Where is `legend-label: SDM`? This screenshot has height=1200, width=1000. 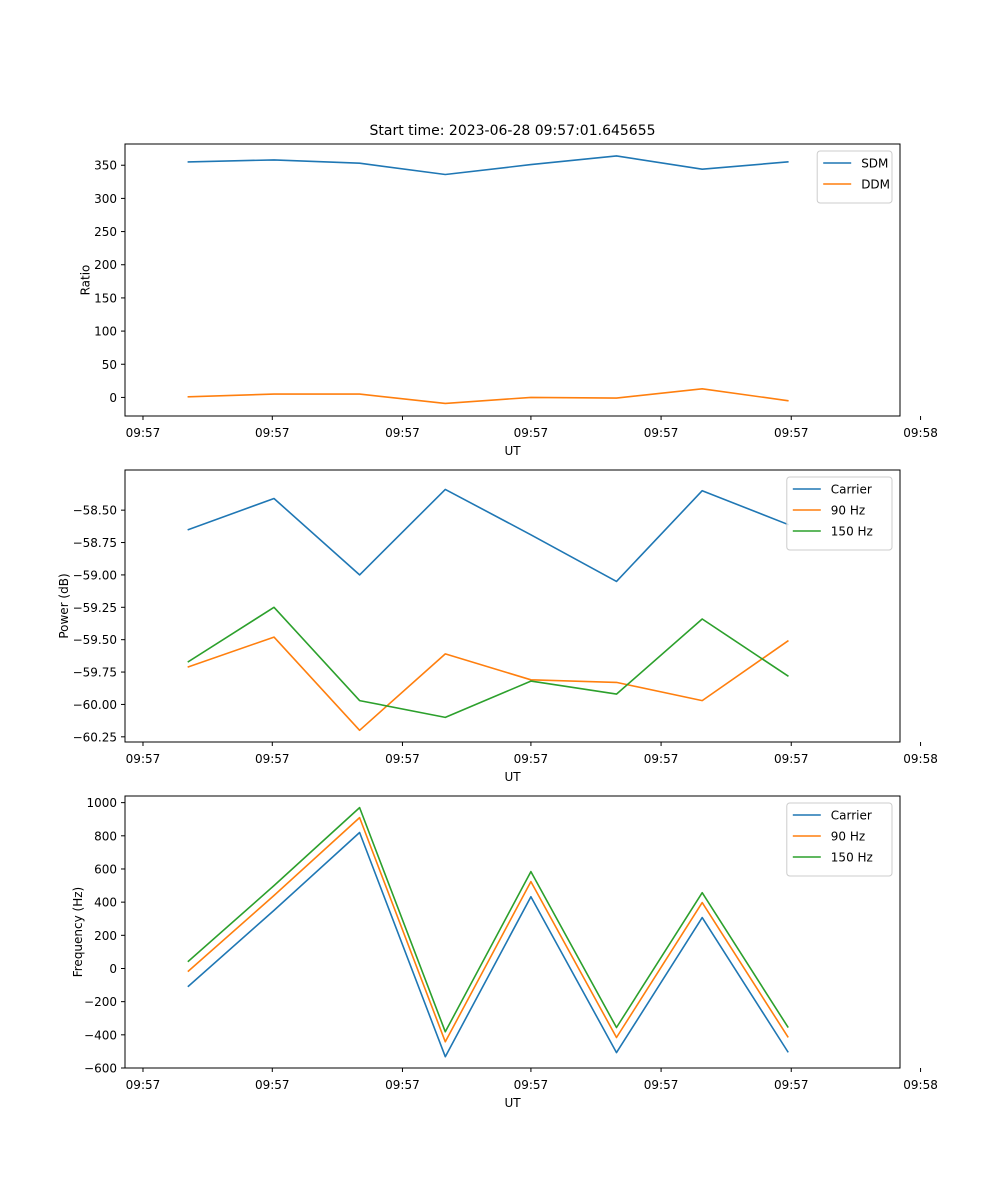
legend-label: SDM is located at coordinates (874, 164).